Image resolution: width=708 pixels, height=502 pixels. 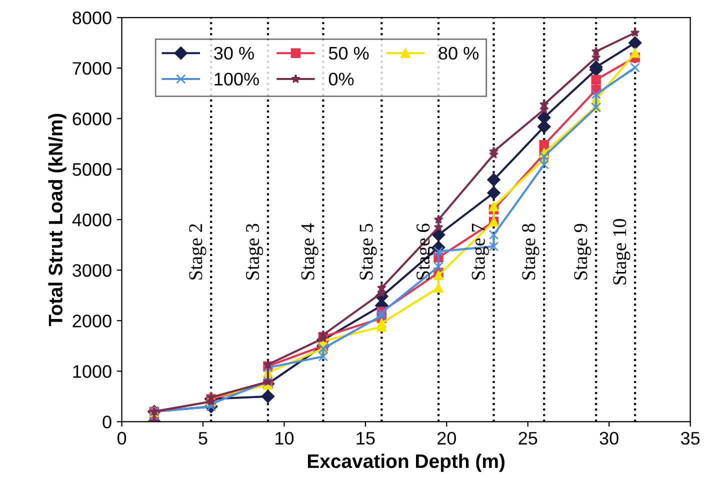 I want to click on y-tick-label: 5000, so click(x=92, y=169).